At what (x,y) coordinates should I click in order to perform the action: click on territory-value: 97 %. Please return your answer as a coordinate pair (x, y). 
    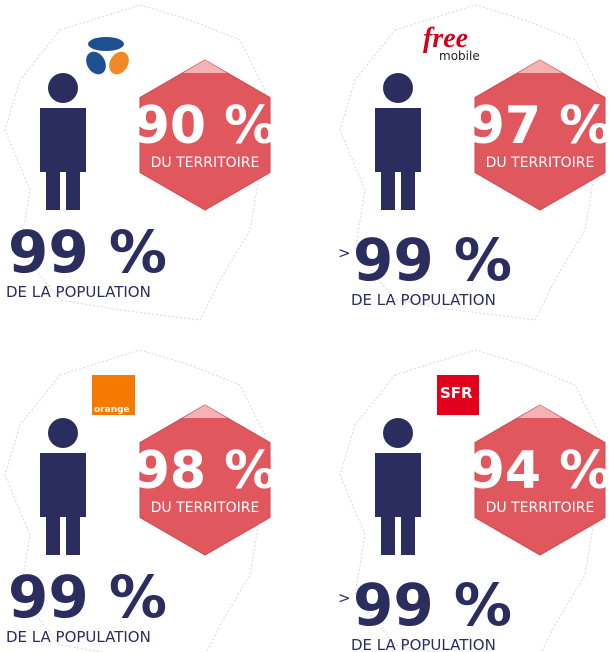
    Looking at the image, I should click on (539, 126).